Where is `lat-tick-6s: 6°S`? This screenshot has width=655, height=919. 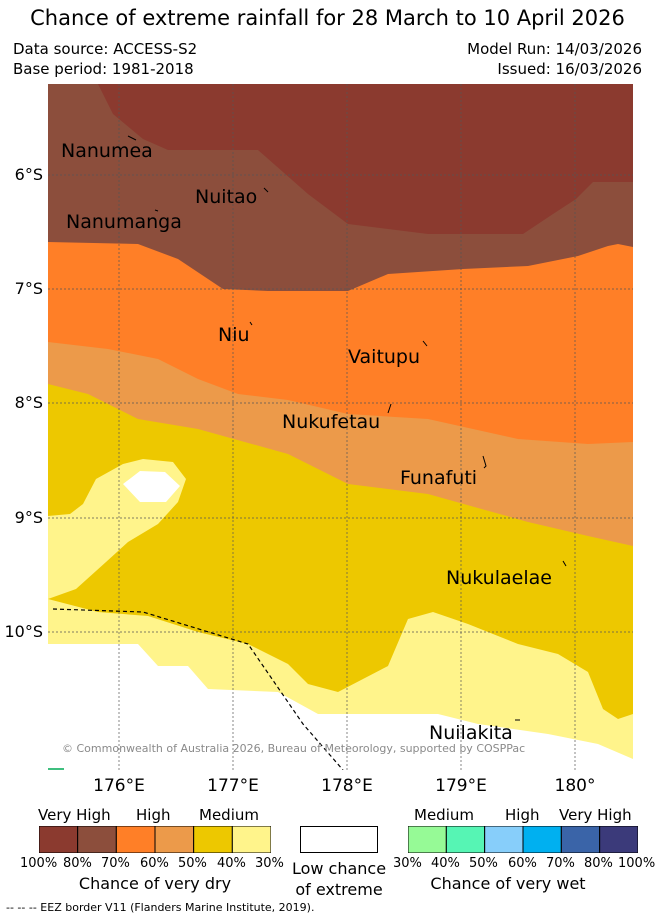 lat-tick-6s: 6°S is located at coordinates (28, 174).